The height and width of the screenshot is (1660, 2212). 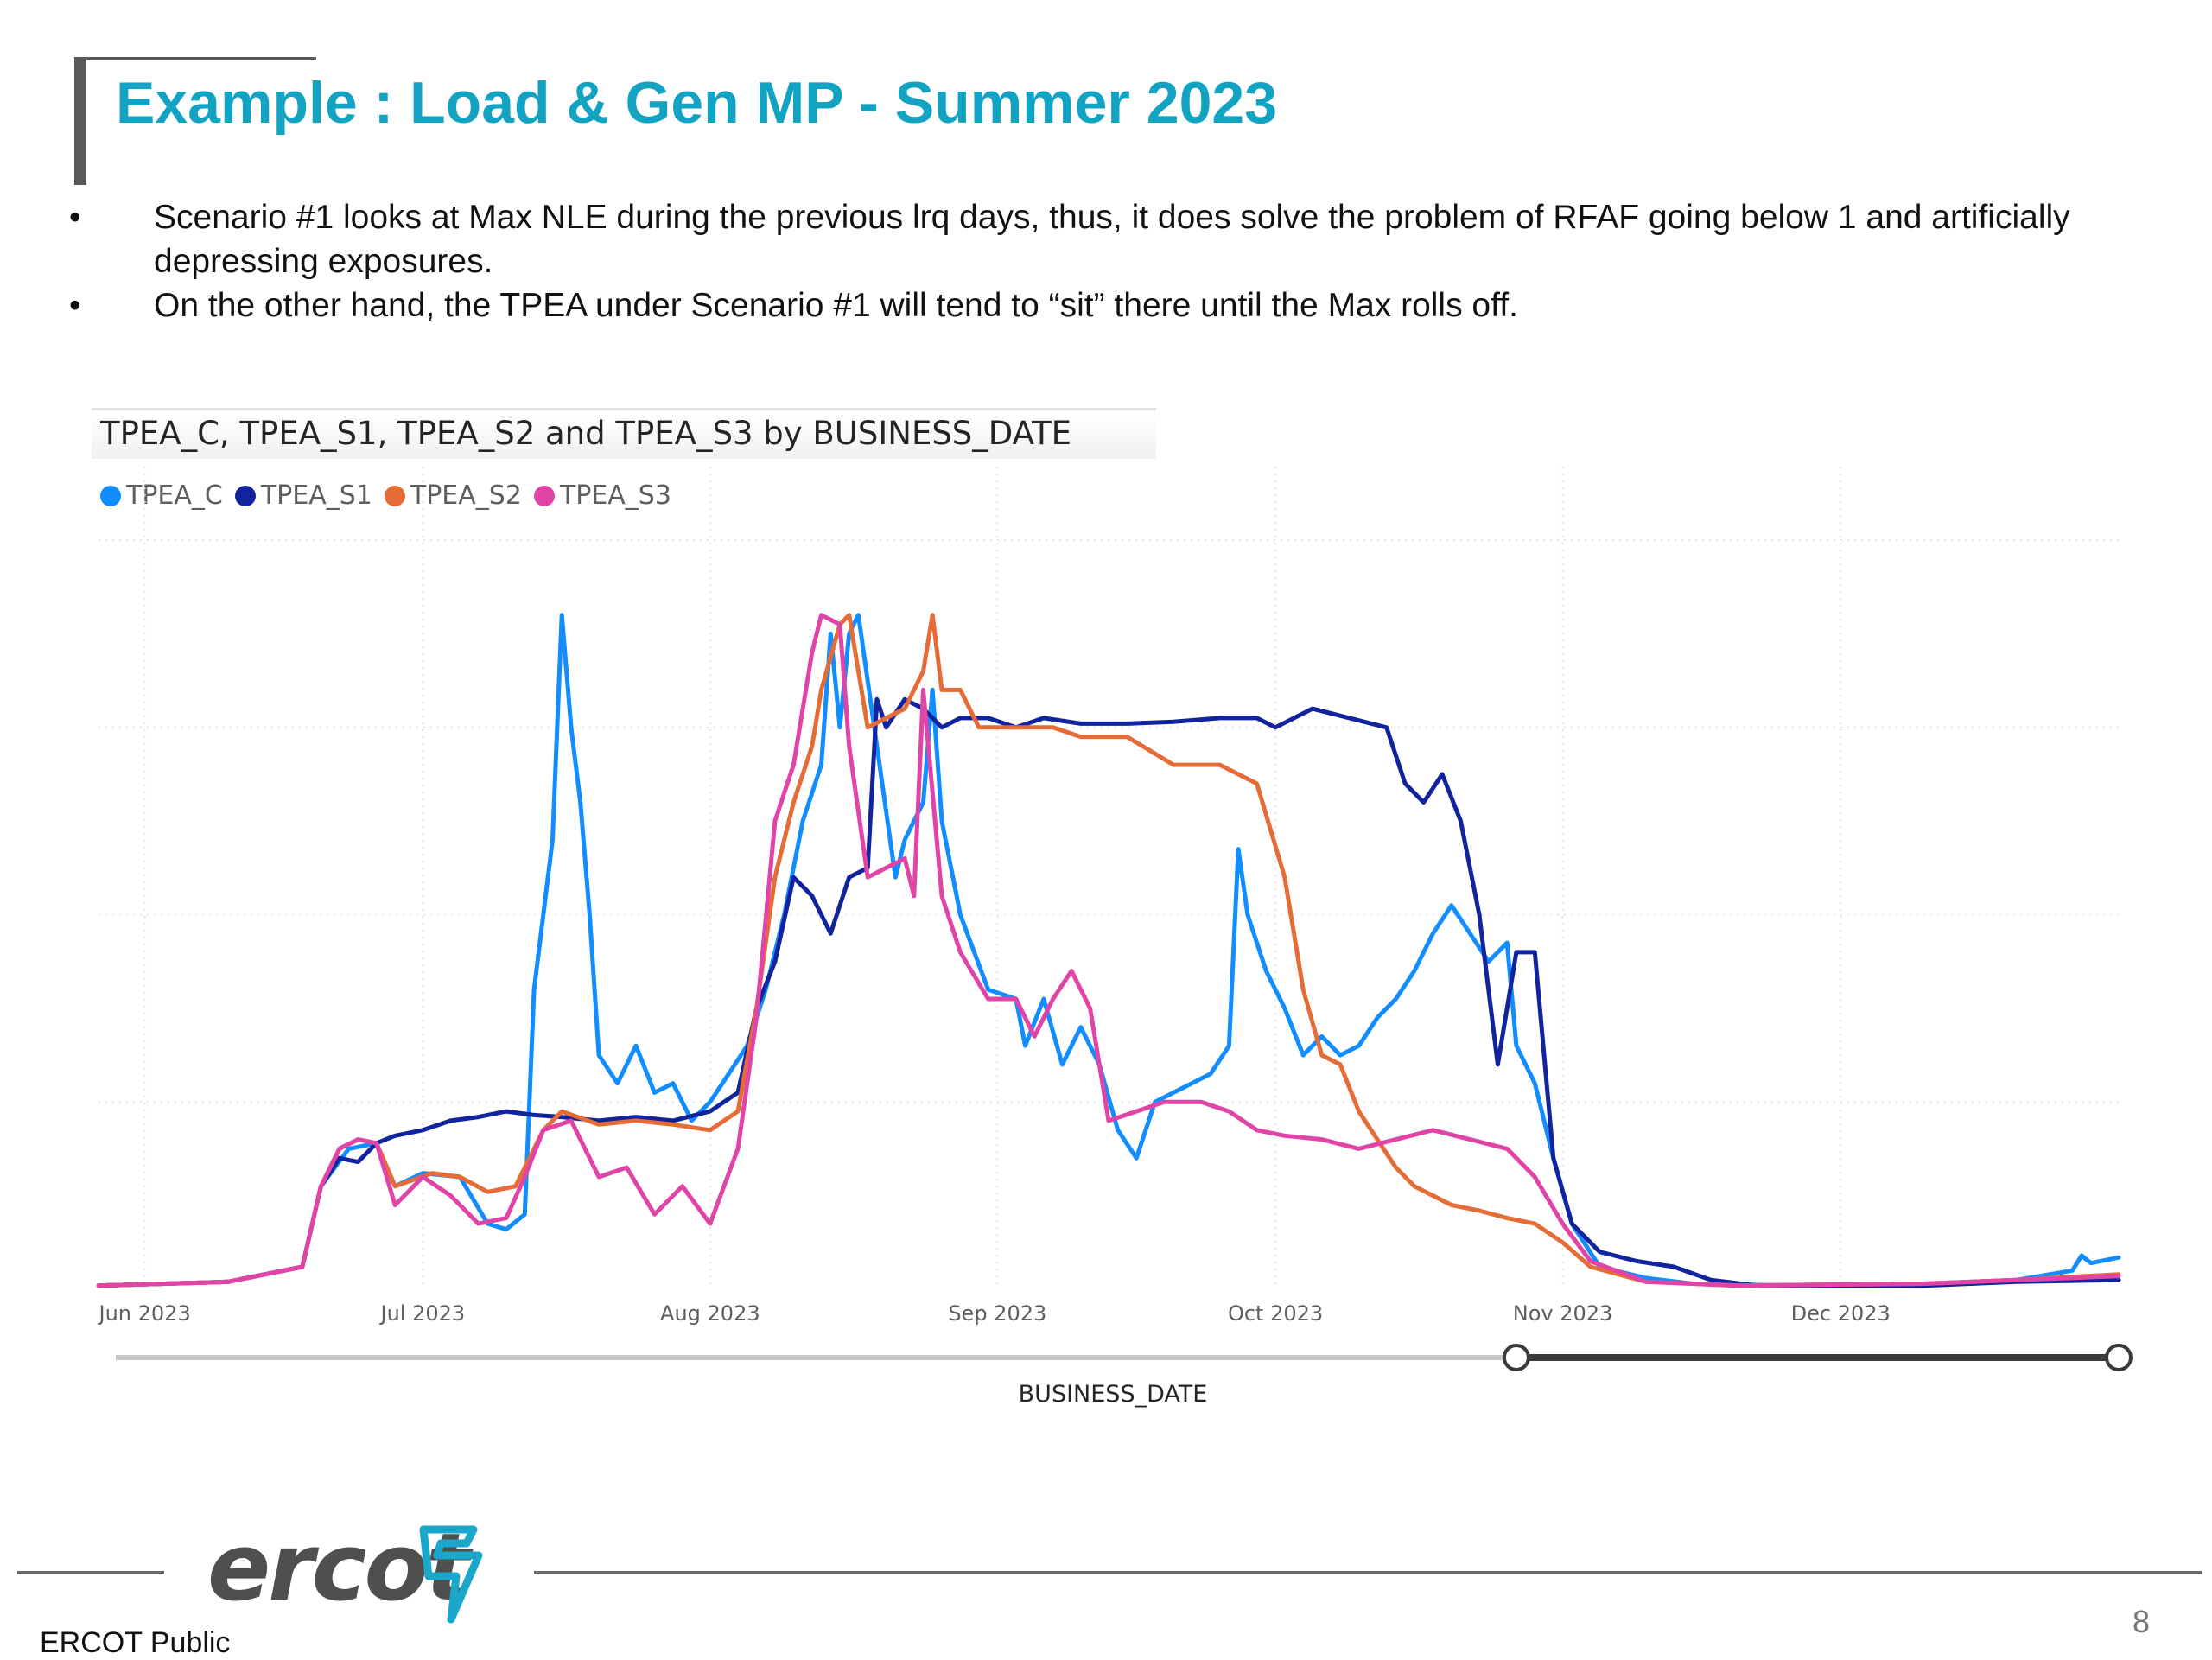 I want to click on chart-legend: TPEA_C TPEA_S1 TPEA_S2 TPEA_S3, so click(x=391, y=495).